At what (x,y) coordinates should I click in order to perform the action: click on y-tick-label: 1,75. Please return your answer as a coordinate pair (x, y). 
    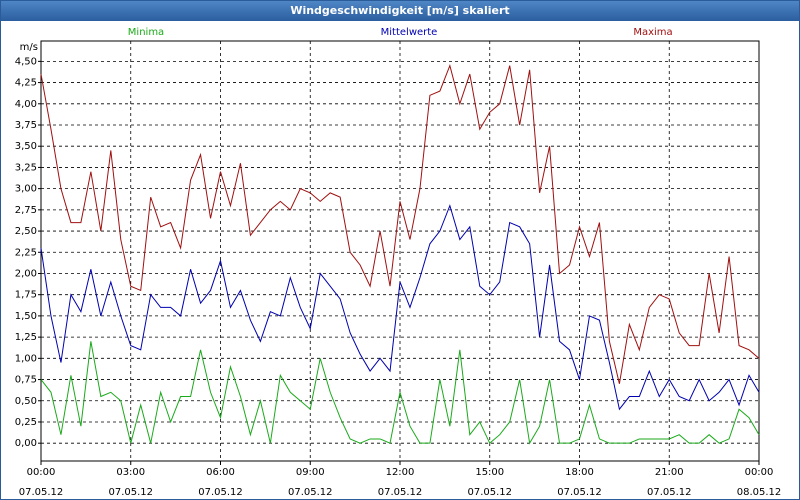
    Looking at the image, I should click on (26, 295).